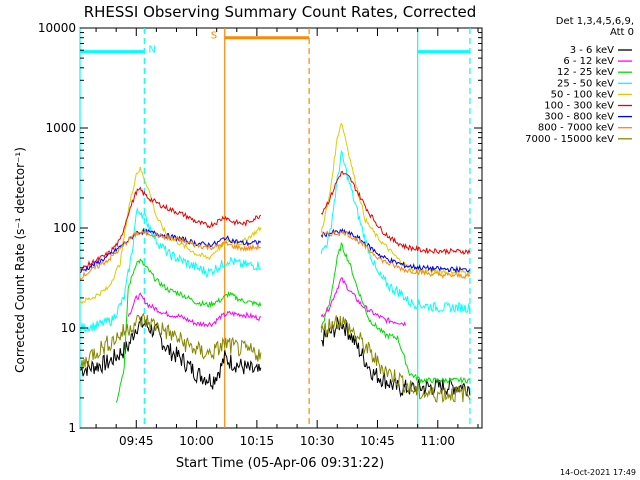  What do you see at coordinates (68, 328) in the screenshot?
I see `y-tick-label-1: 10` at bounding box center [68, 328].